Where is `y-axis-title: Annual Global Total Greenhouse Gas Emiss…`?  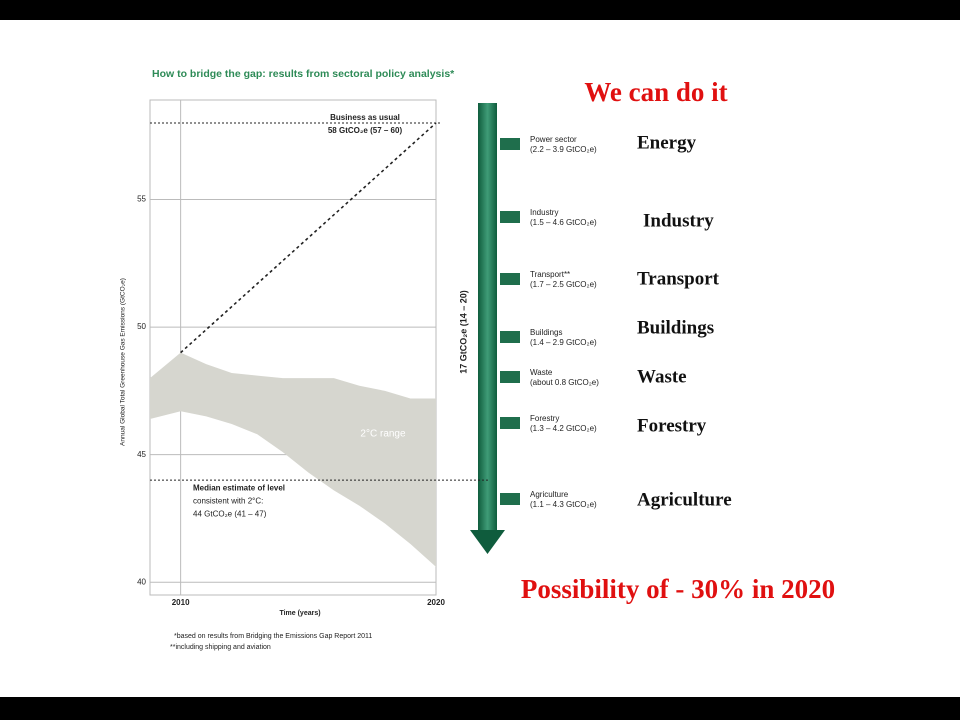
y-axis-title: Annual Global Total Greenhouse Gas Emiss… is located at coordinates (123, 362).